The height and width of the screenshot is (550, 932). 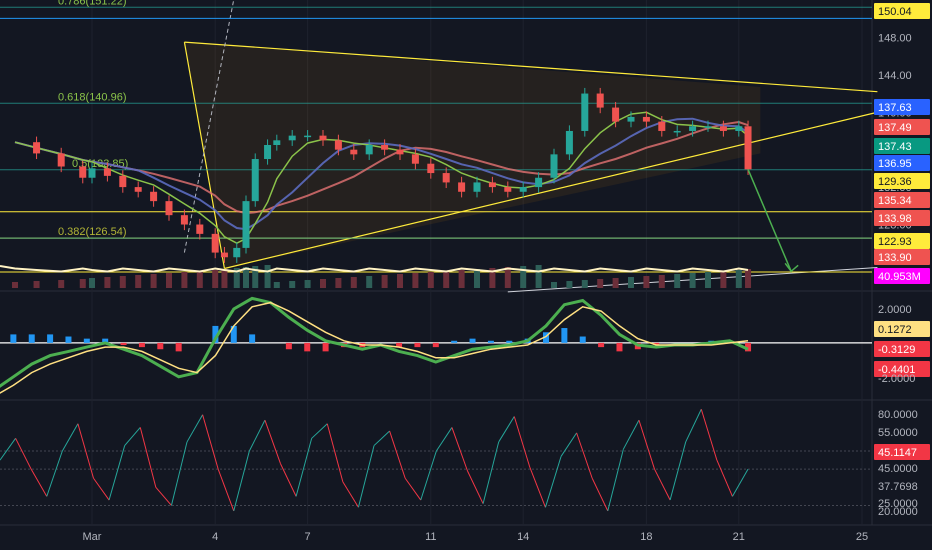 I want to click on moving-average-line, so click(x=381, y=167).